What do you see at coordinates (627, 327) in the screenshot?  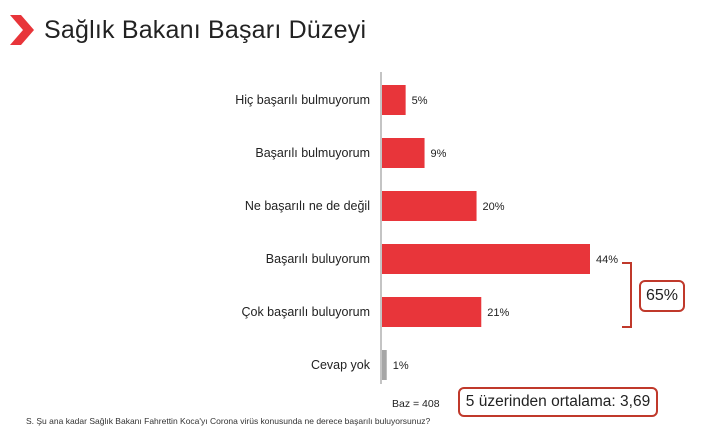 I see `bracket-bottom-arm` at bounding box center [627, 327].